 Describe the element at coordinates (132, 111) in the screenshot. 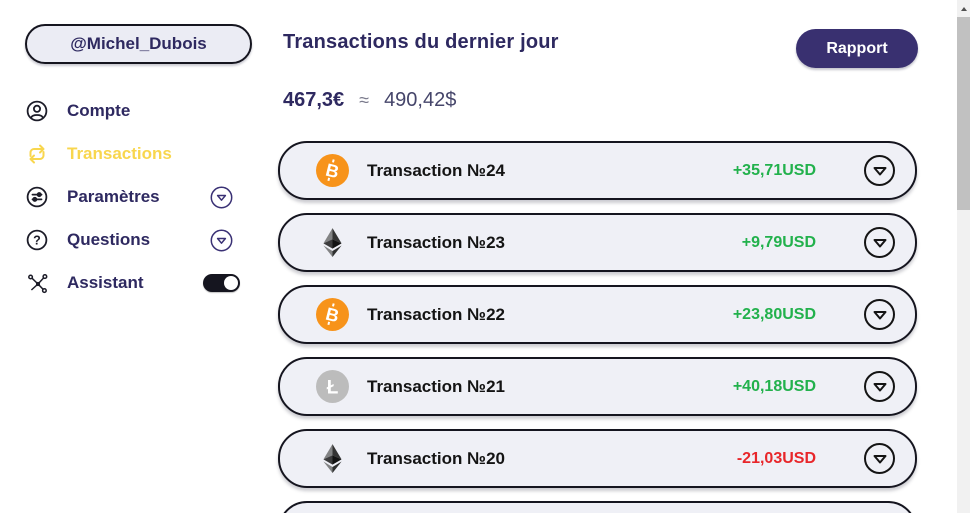

I see `sidebar-item-compte: Compte` at that location.